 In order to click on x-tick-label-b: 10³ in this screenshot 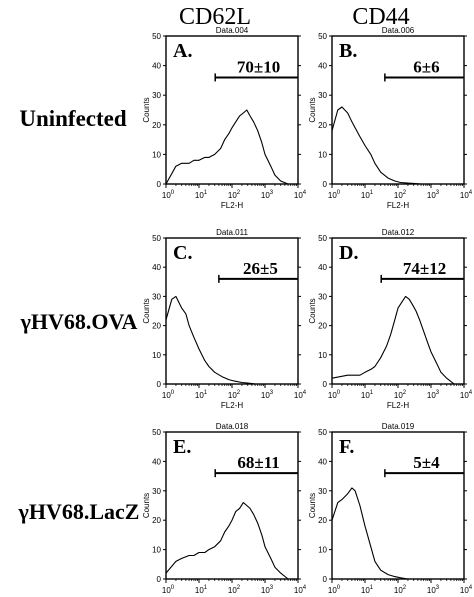, I will do `click(433, 195)`.